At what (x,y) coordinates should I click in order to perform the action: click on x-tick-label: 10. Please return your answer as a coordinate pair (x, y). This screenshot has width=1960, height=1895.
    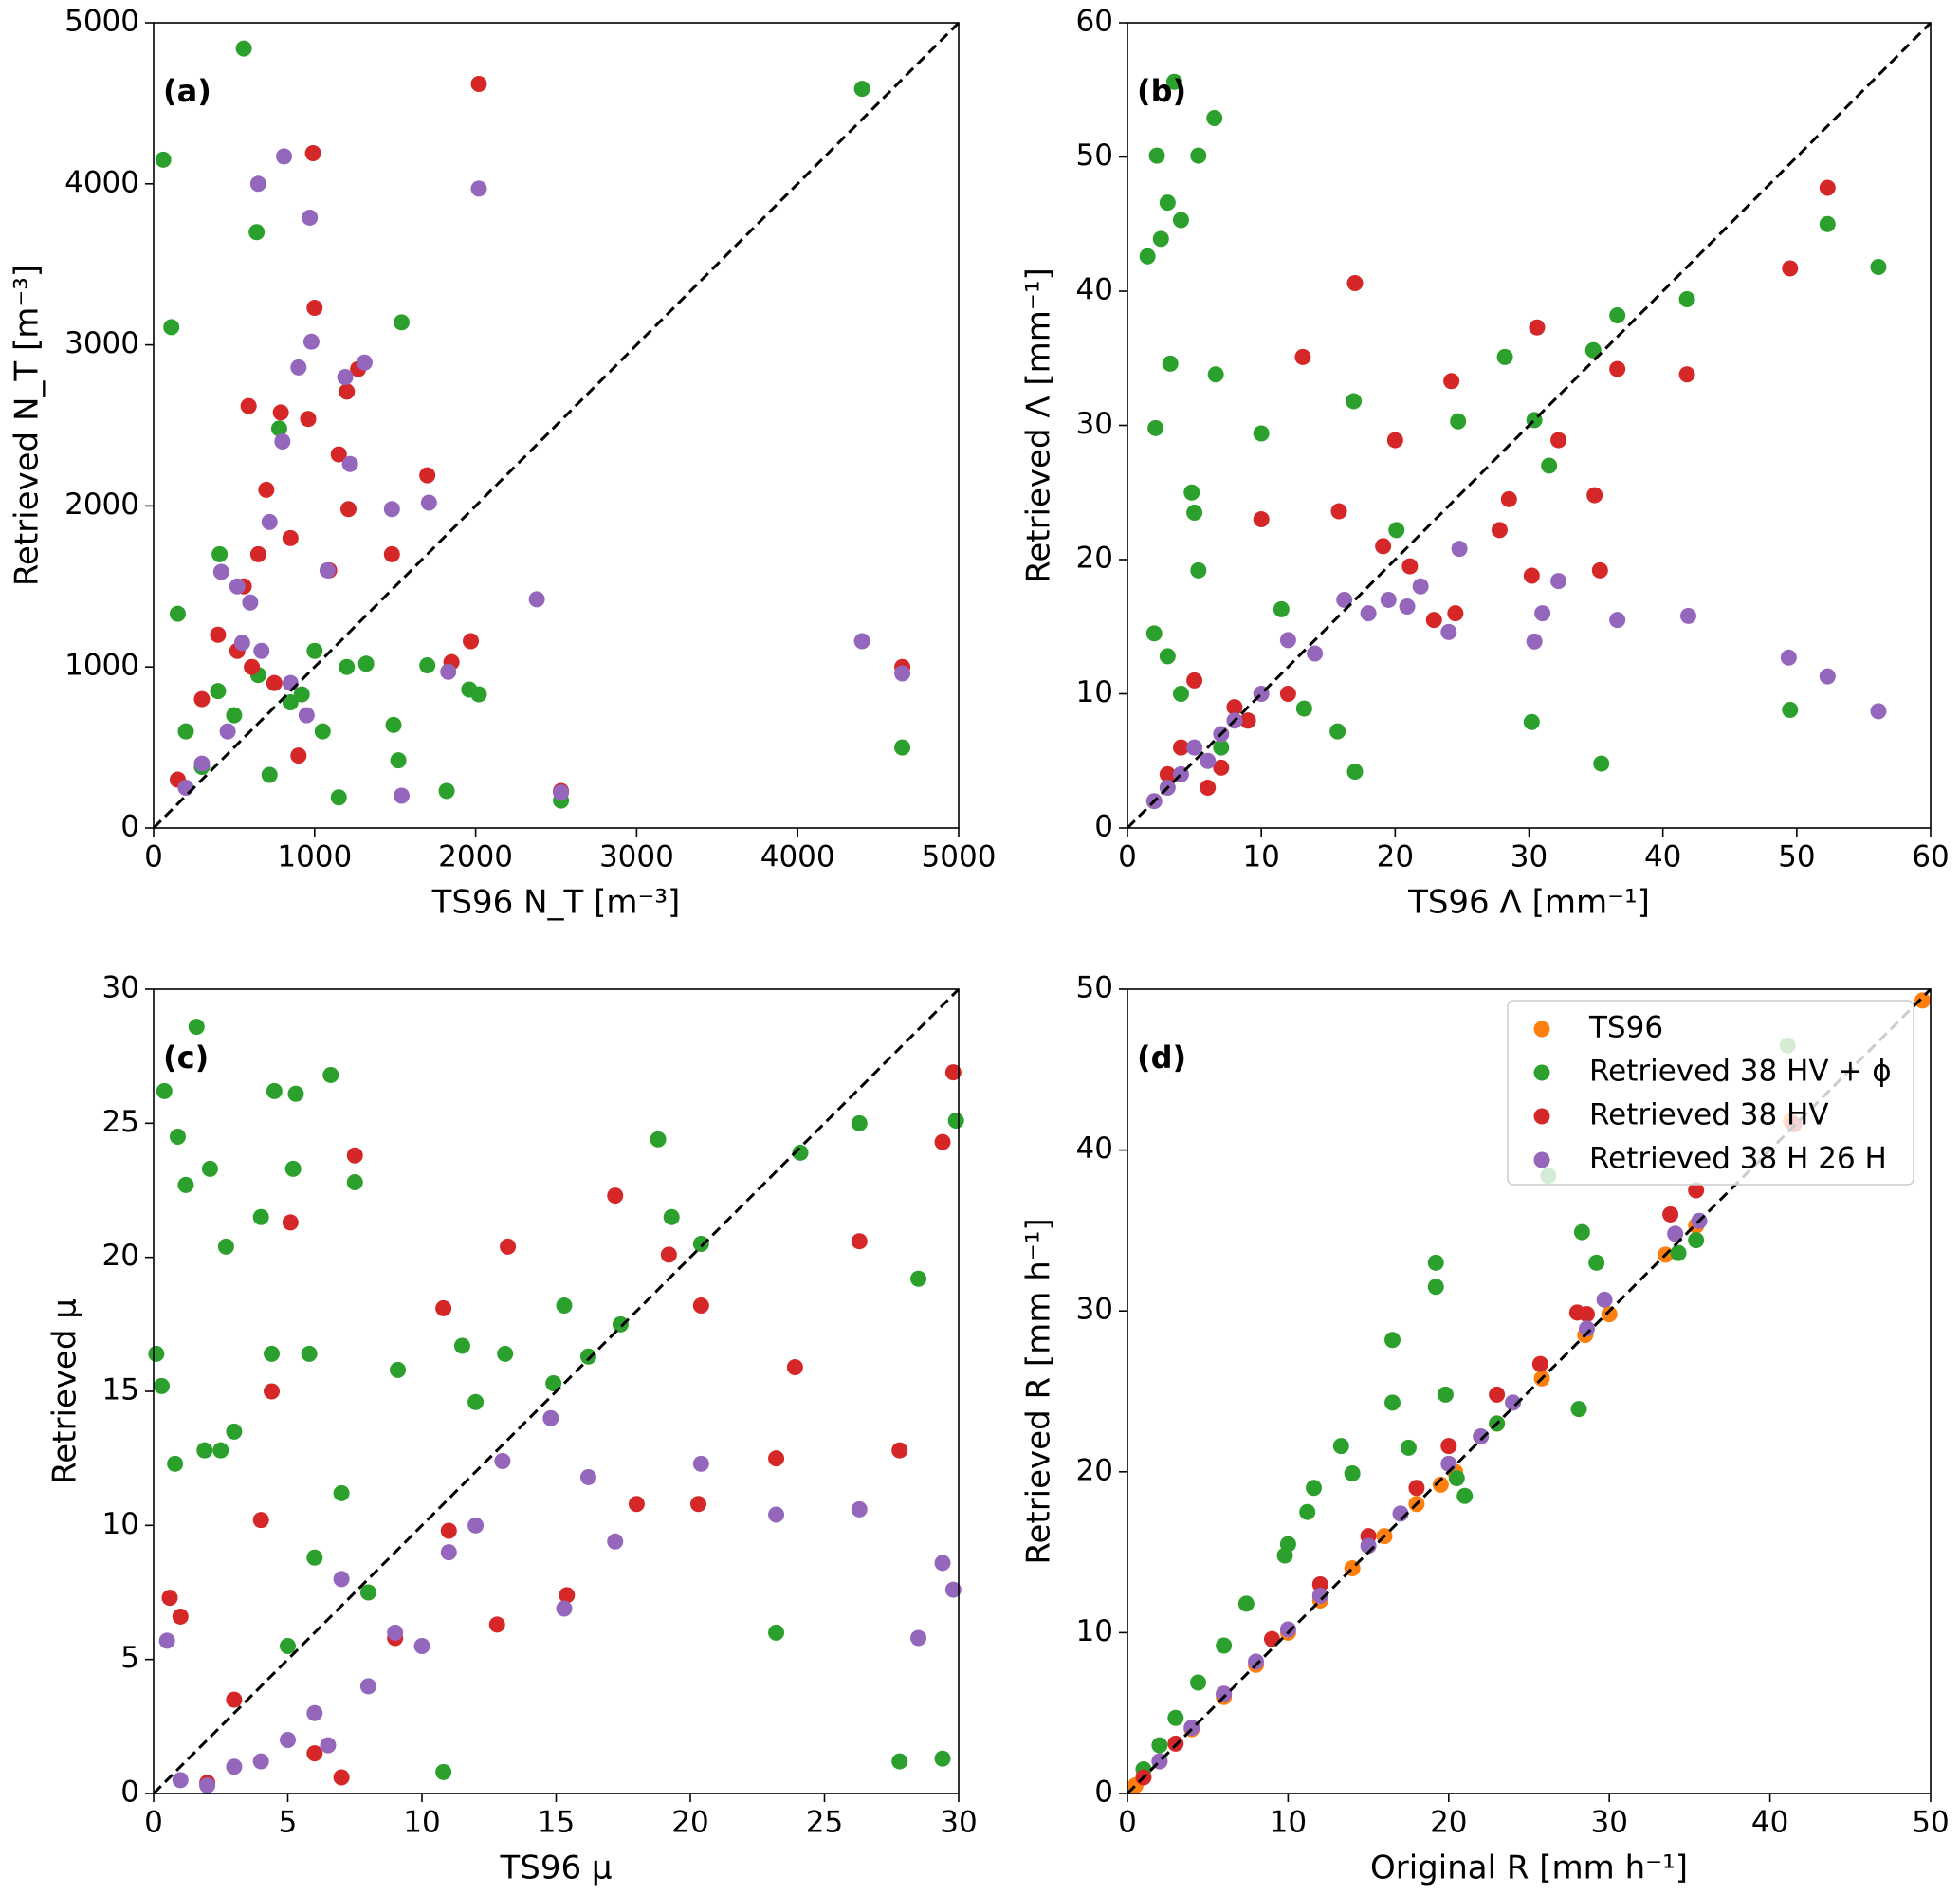
    Looking at the image, I should click on (421, 1823).